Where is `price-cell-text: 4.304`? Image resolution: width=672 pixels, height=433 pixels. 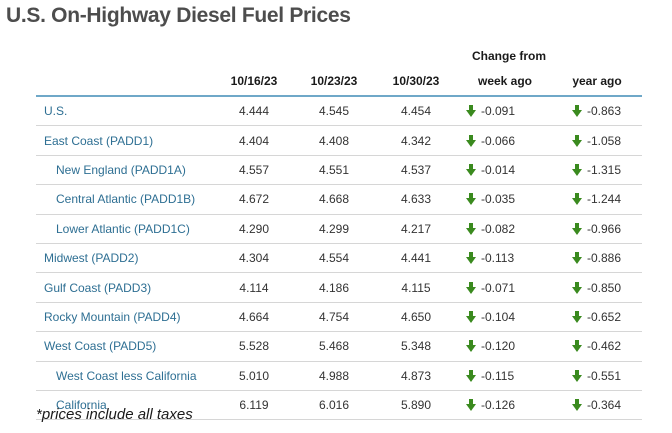 price-cell-text: 4.304 is located at coordinates (254, 258).